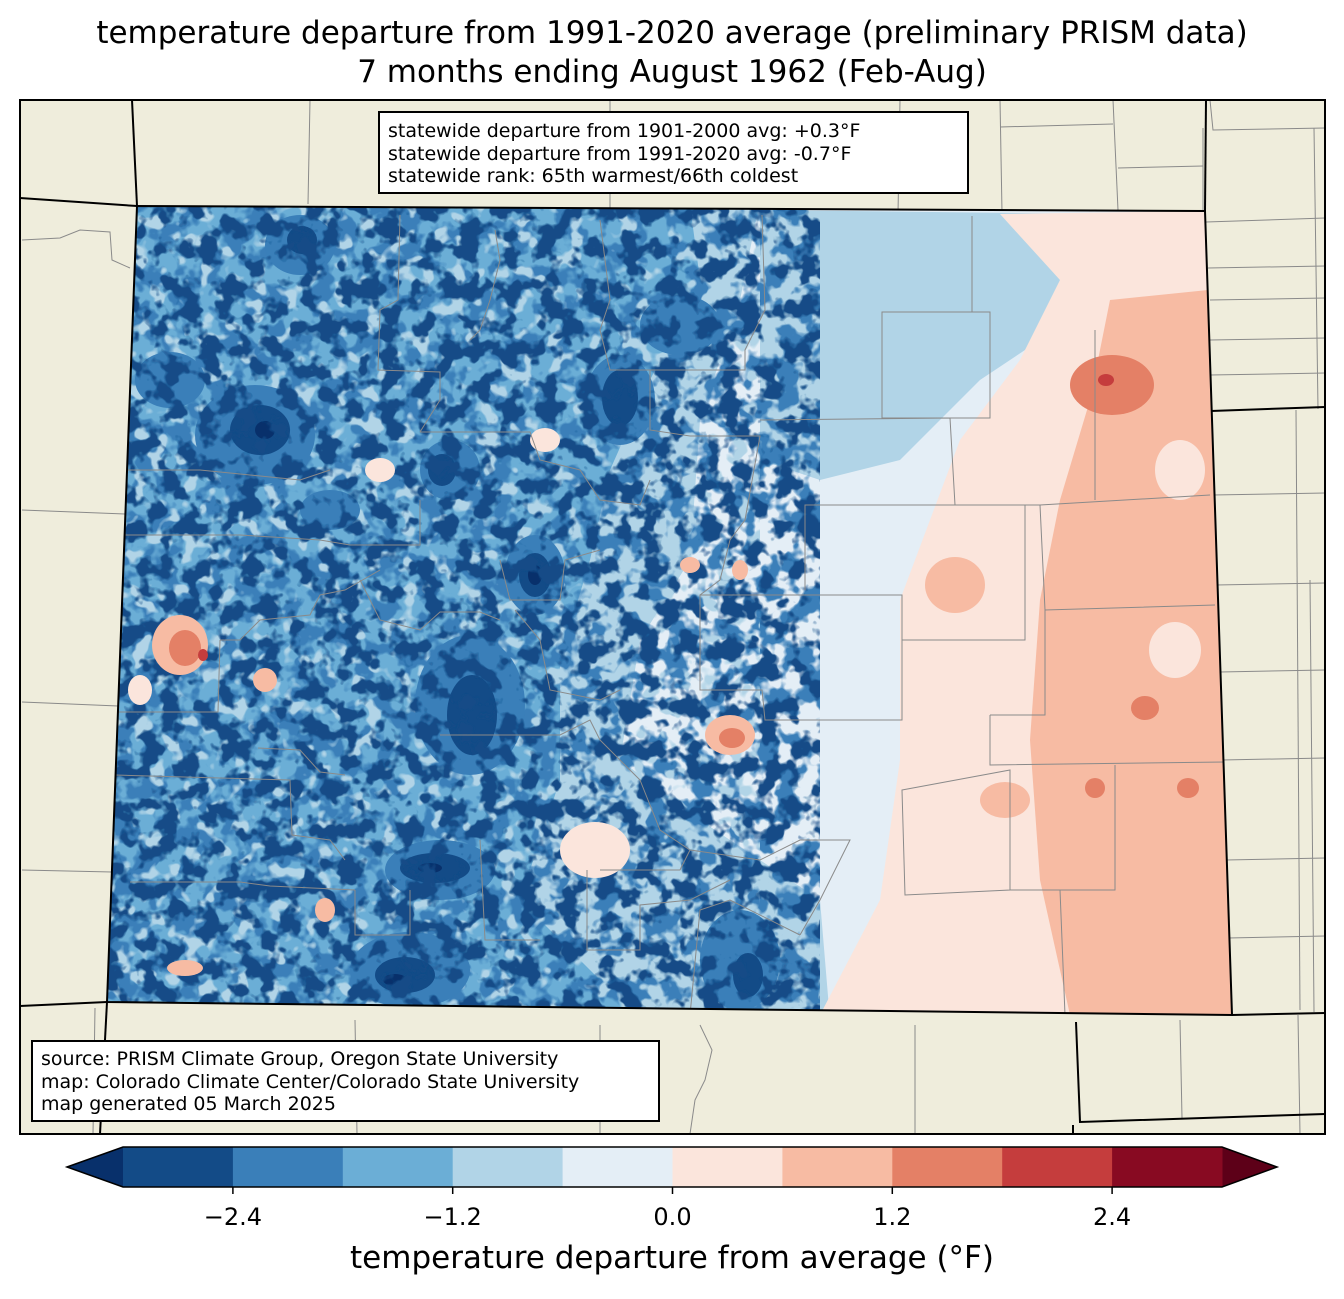  Describe the element at coordinates (892, 1217) in the screenshot. I see `colorbar-tick-label: 1.2` at that location.